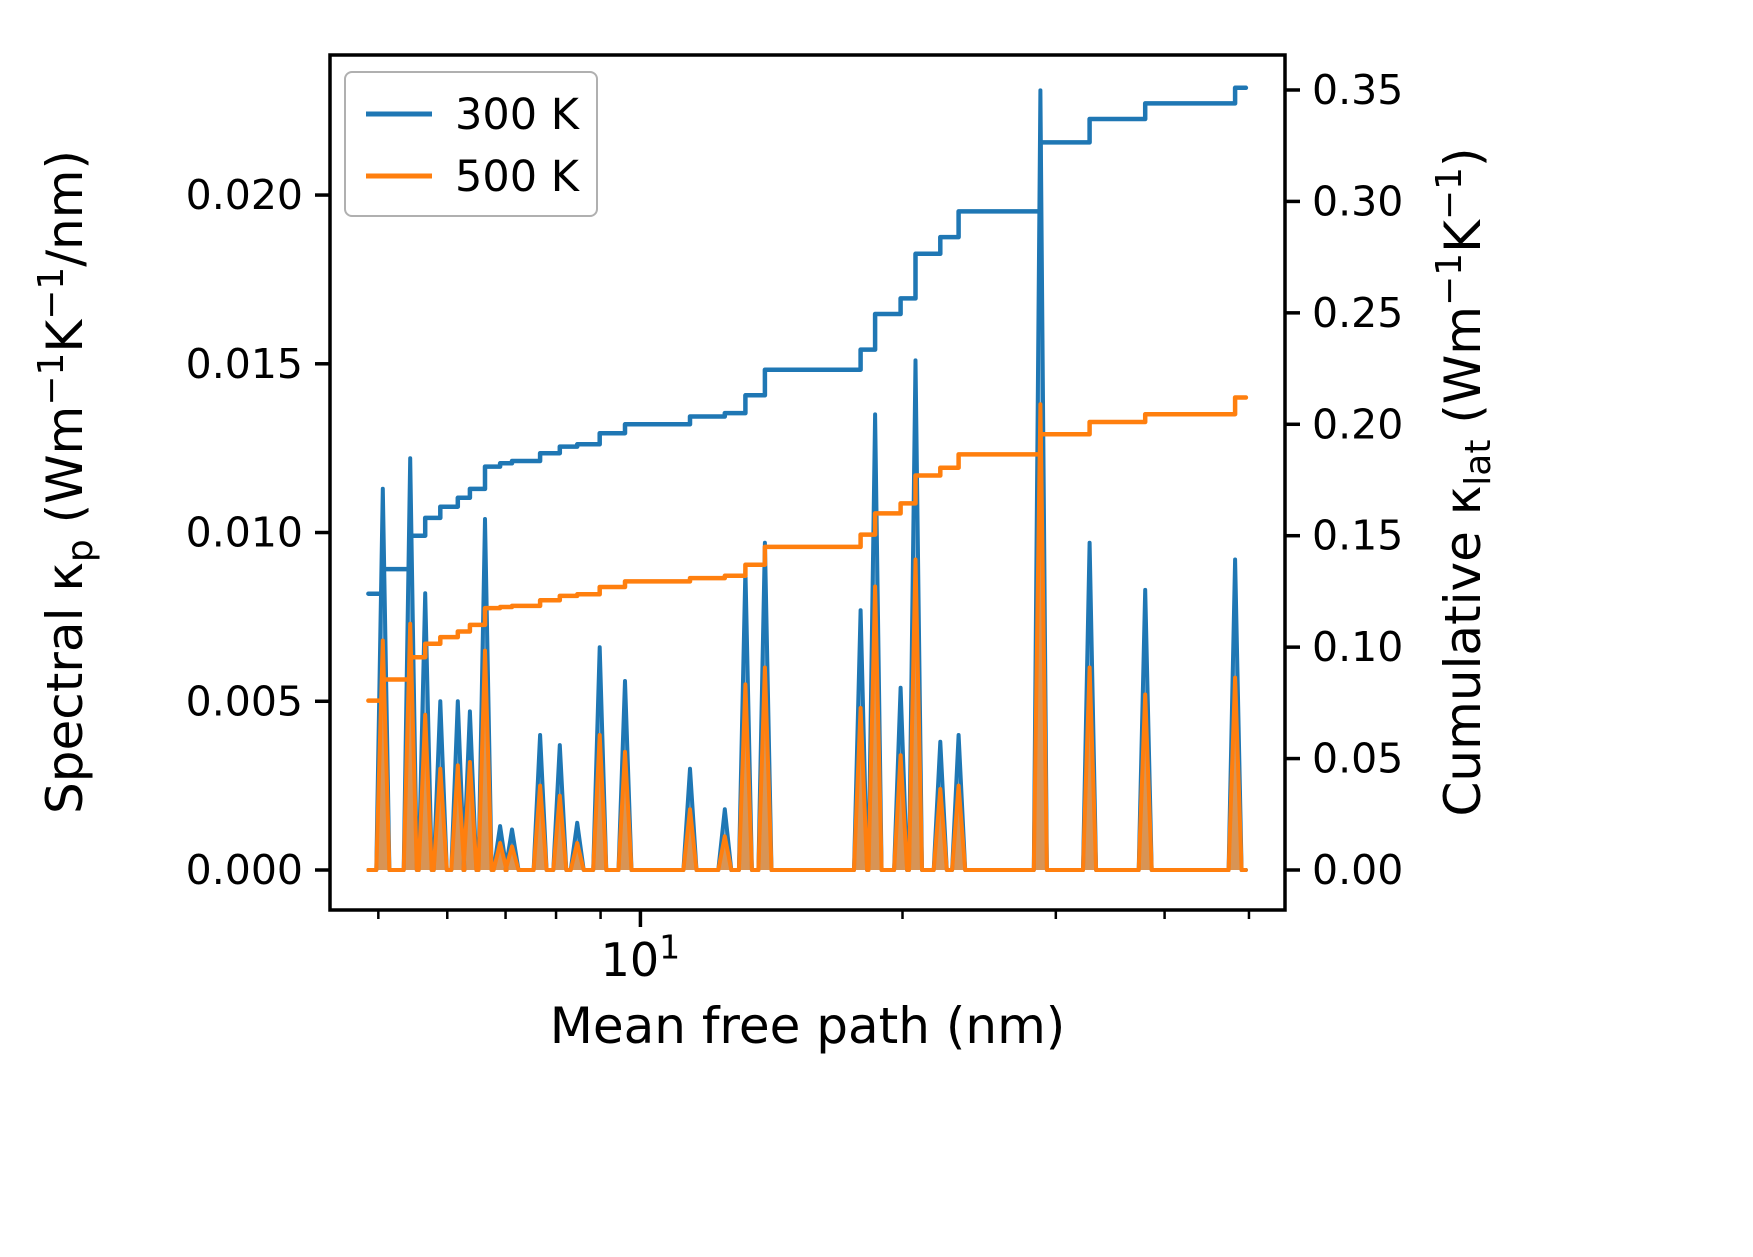  What do you see at coordinates (244, 195) in the screenshot?
I see `left-axis-tick-label: 0.020` at bounding box center [244, 195].